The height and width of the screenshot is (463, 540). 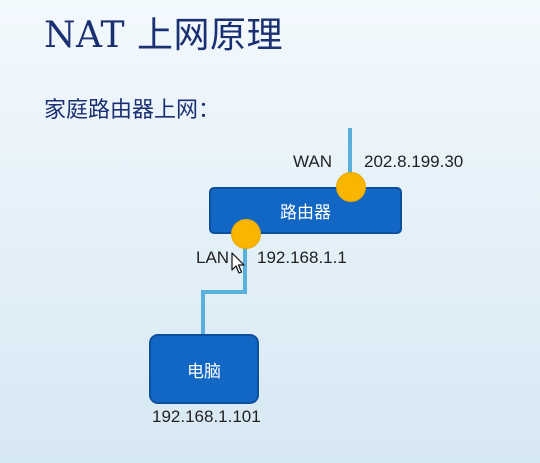 What do you see at coordinates (132, 110) in the screenshot?
I see `subtitle: 家庭路由器上网：` at bounding box center [132, 110].